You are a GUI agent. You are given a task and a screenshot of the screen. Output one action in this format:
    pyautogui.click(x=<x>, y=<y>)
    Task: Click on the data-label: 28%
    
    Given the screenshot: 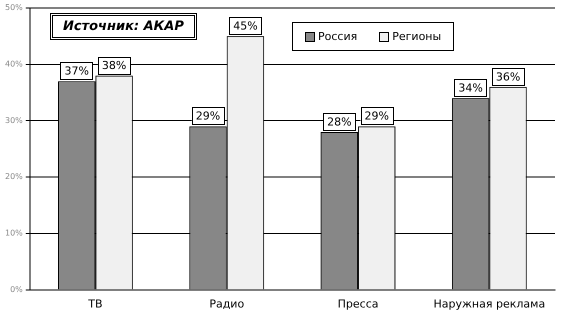 What is the action you would take?
    pyautogui.click(x=339, y=121)
    